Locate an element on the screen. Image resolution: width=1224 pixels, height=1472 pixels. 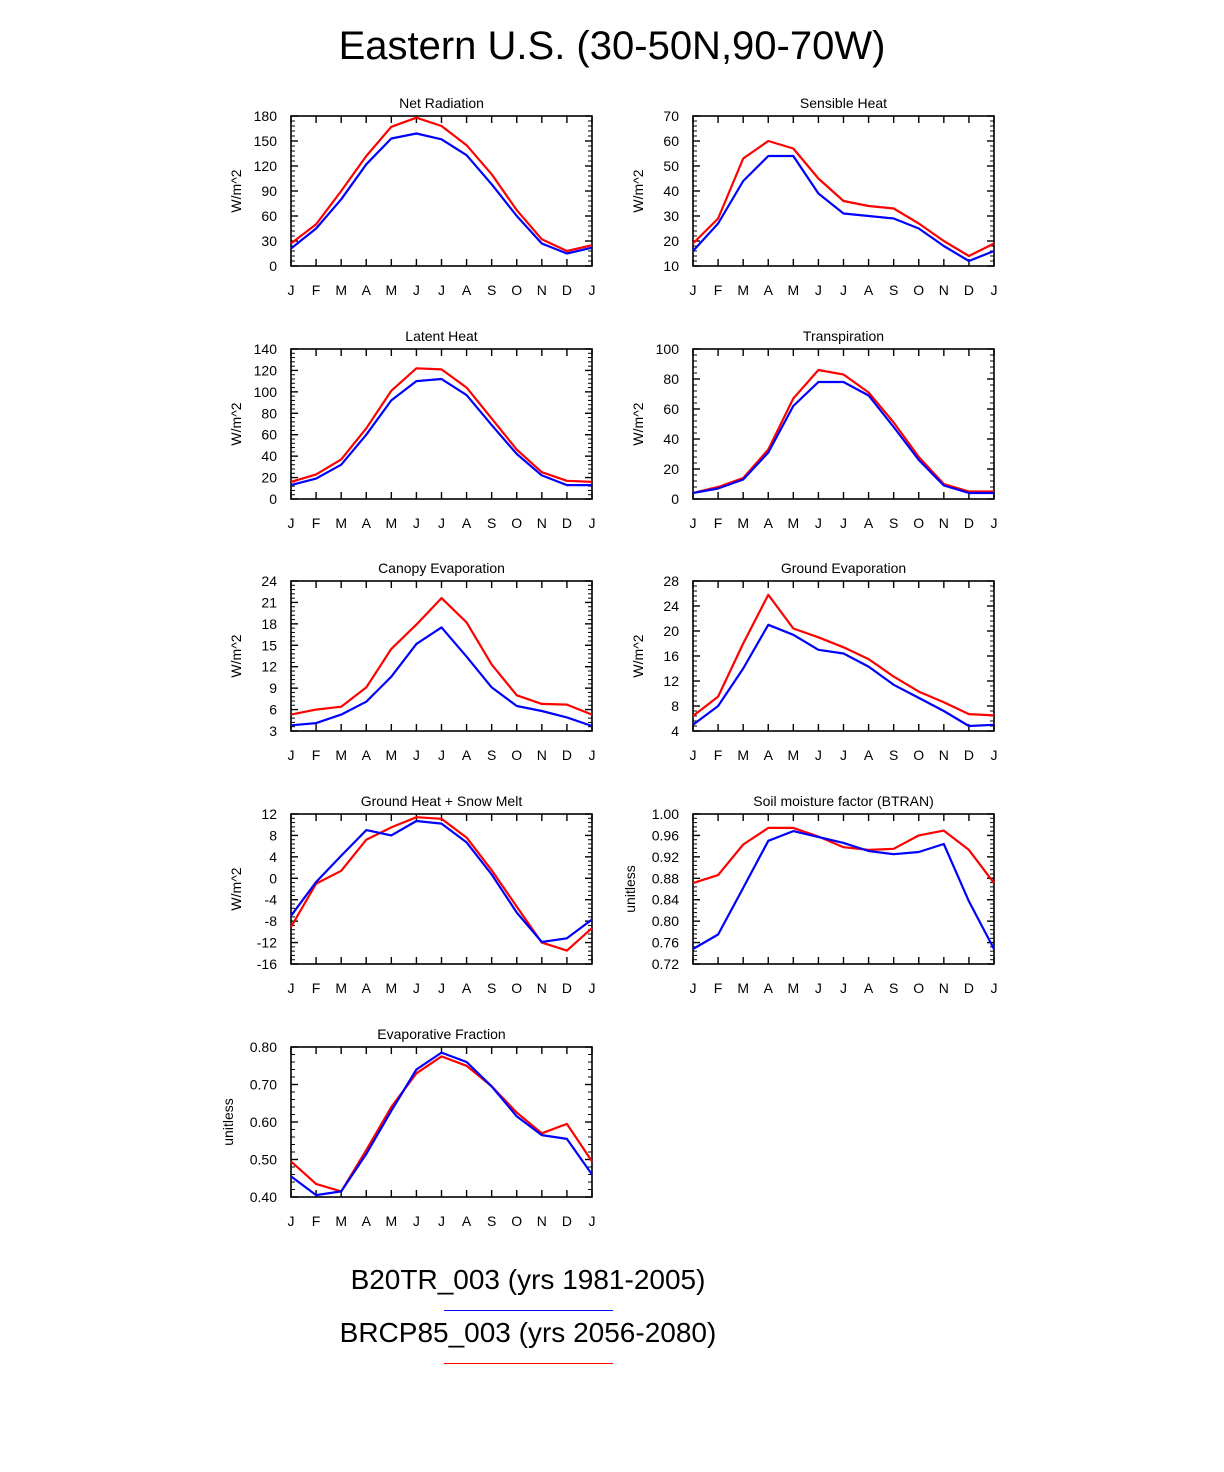
y-tick-label: 10 is located at coordinates (671, 266).